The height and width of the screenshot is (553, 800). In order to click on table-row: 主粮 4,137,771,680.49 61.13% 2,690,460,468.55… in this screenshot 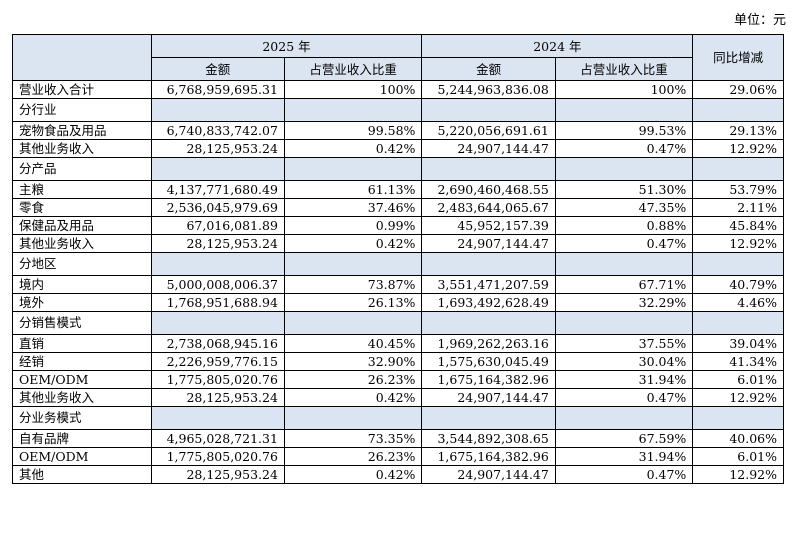, I will do `click(398, 189)`.